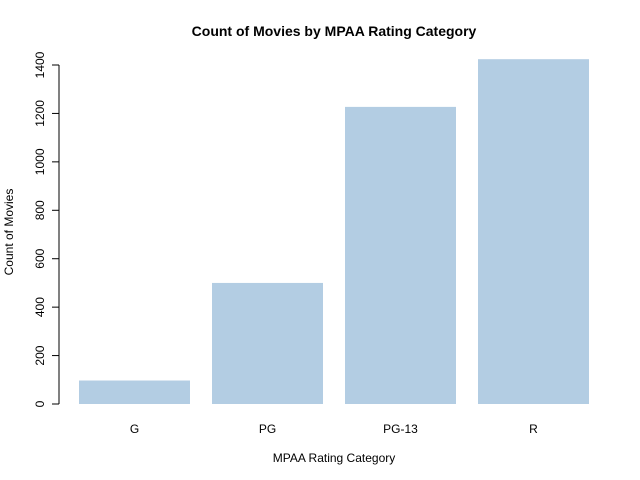 Image resolution: width=640 pixels, height=480 pixels. What do you see at coordinates (46, 229) in the screenshot?
I see `y-axis: 0 200 400 600 800 1000 1200 1400` at bounding box center [46, 229].